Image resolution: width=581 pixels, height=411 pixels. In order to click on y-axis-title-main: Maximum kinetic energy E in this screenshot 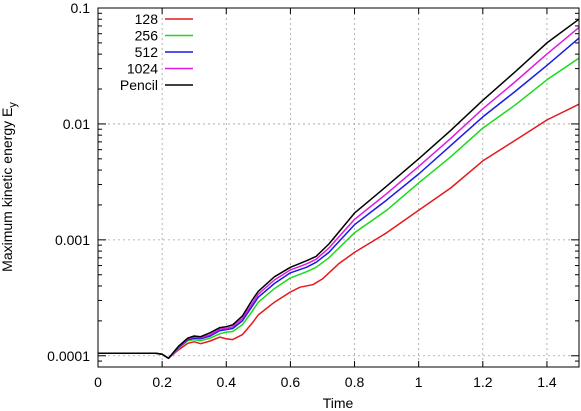, I will do `click(7, 190)`.